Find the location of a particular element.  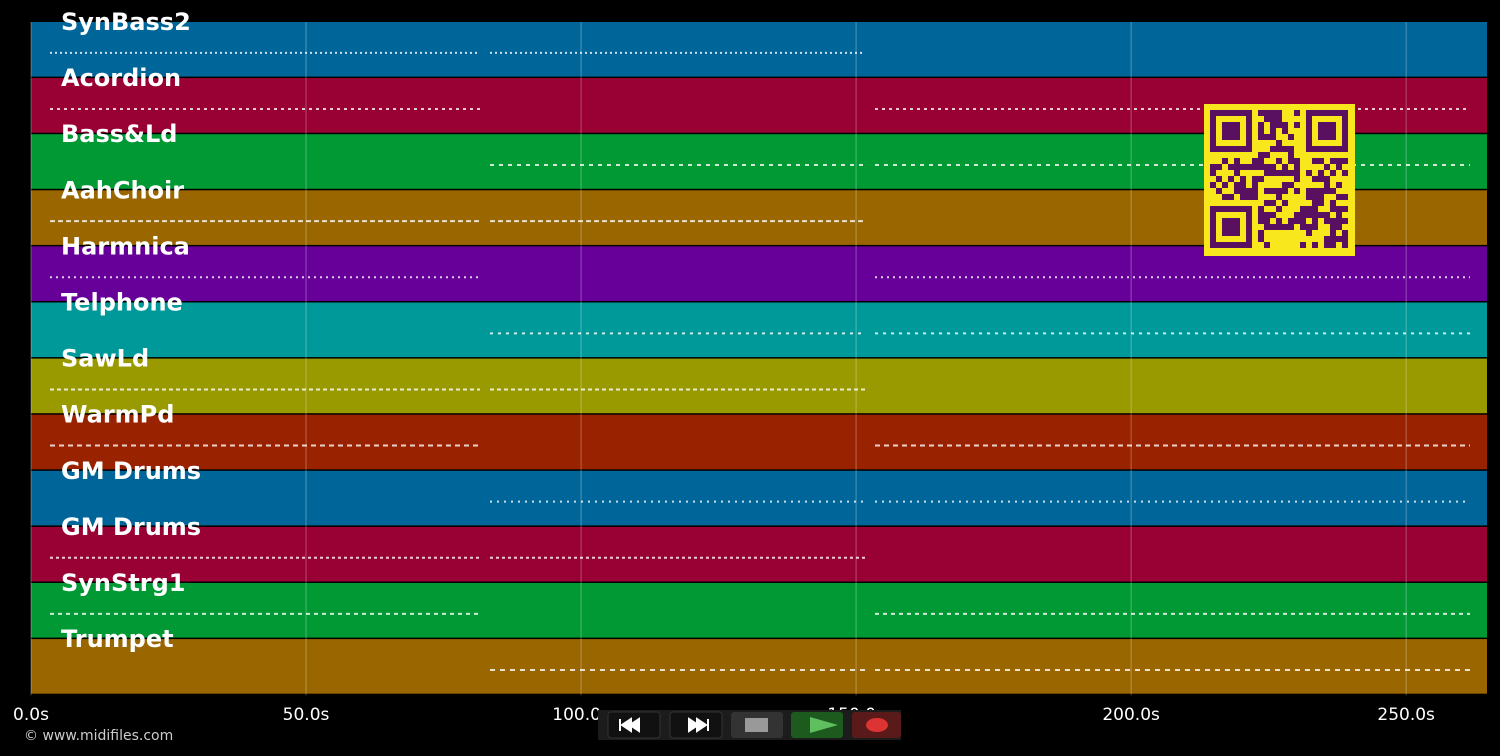

x-tick-label: 0.0s is located at coordinates (31, 715).